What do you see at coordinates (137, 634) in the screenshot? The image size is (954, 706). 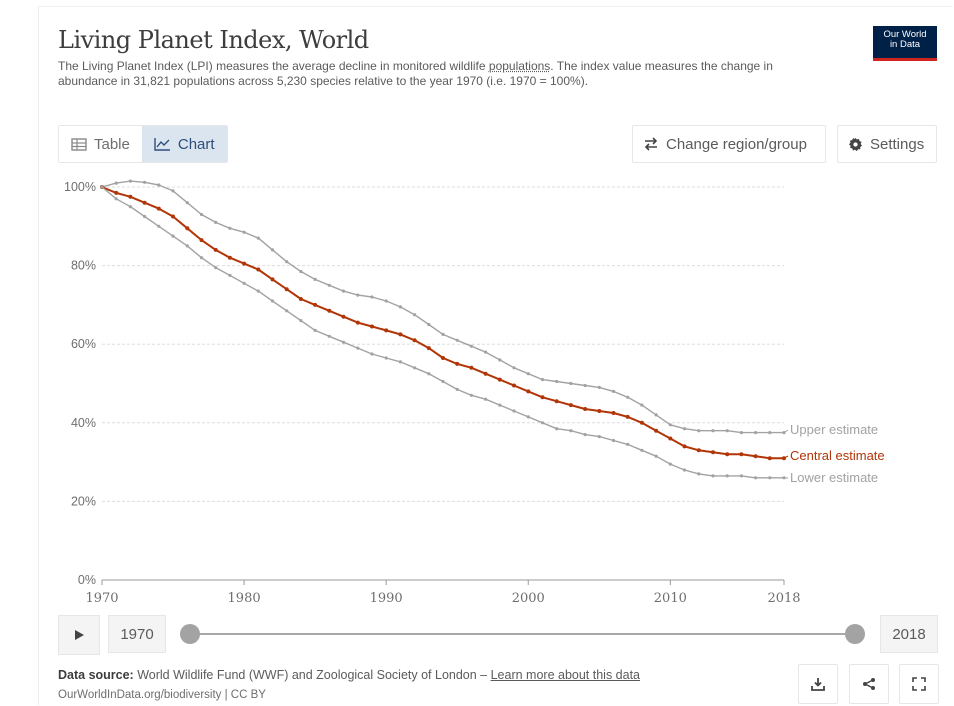 I see `timeline-start-year: 1970` at bounding box center [137, 634].